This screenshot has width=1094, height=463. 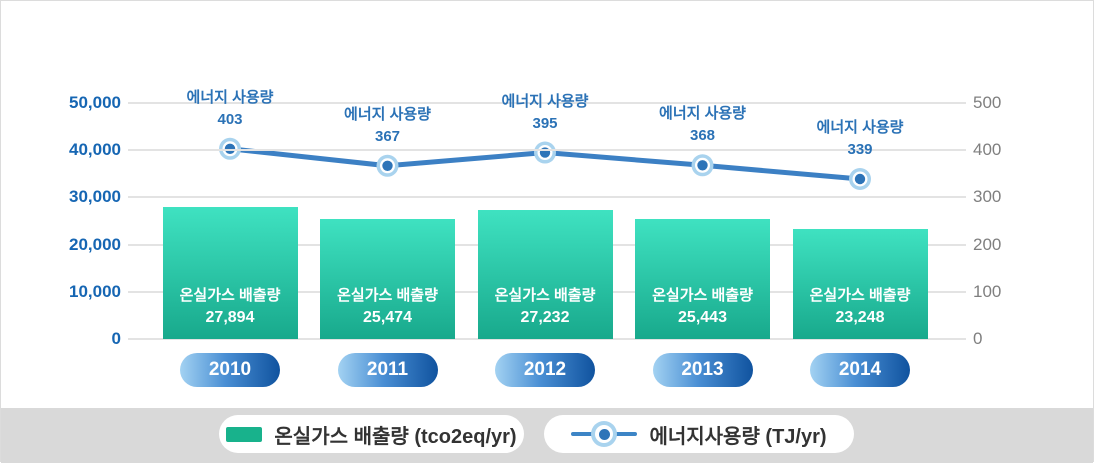 What do you see at coordinates (95, 291) in the screenshot?
I see `left-axis-tick: 10,000` at bounding box center [95, 291].